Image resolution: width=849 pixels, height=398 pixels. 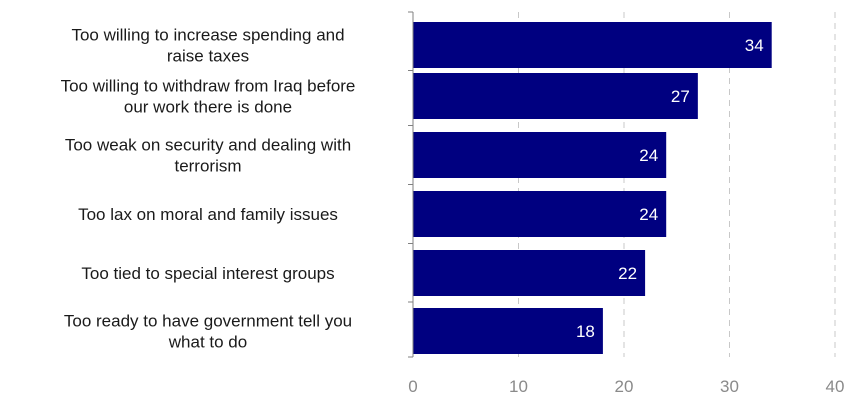 I want to click on x-tick-label-0: 0, so click(x=412, y=386).